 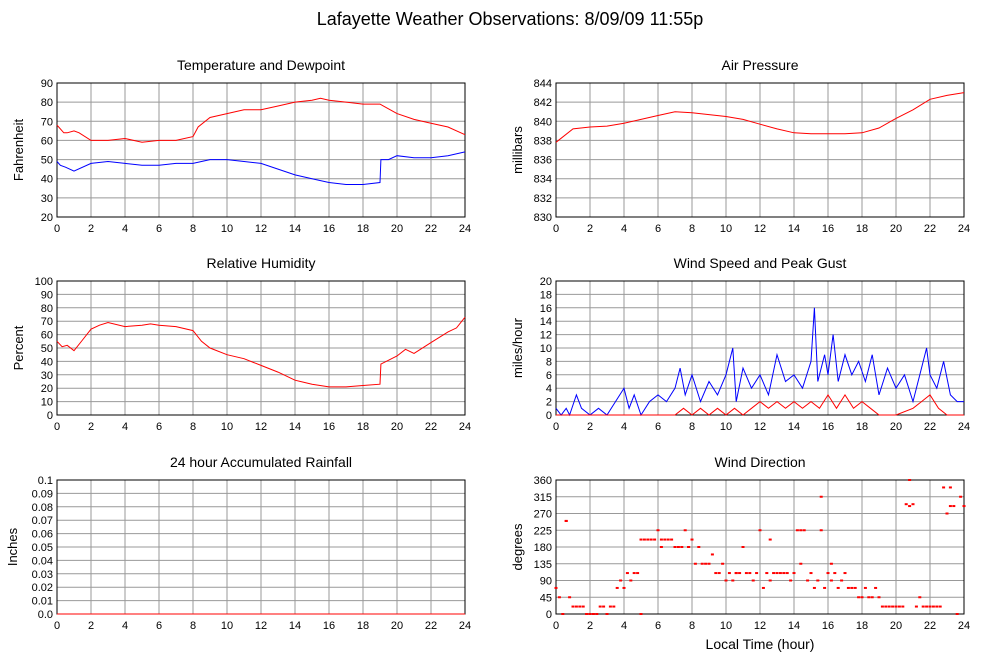 What do you see at coordinates (50, 416) in the screenshot?
I see `humidity-ytick-label: 0` at bounding box center [50, 416].